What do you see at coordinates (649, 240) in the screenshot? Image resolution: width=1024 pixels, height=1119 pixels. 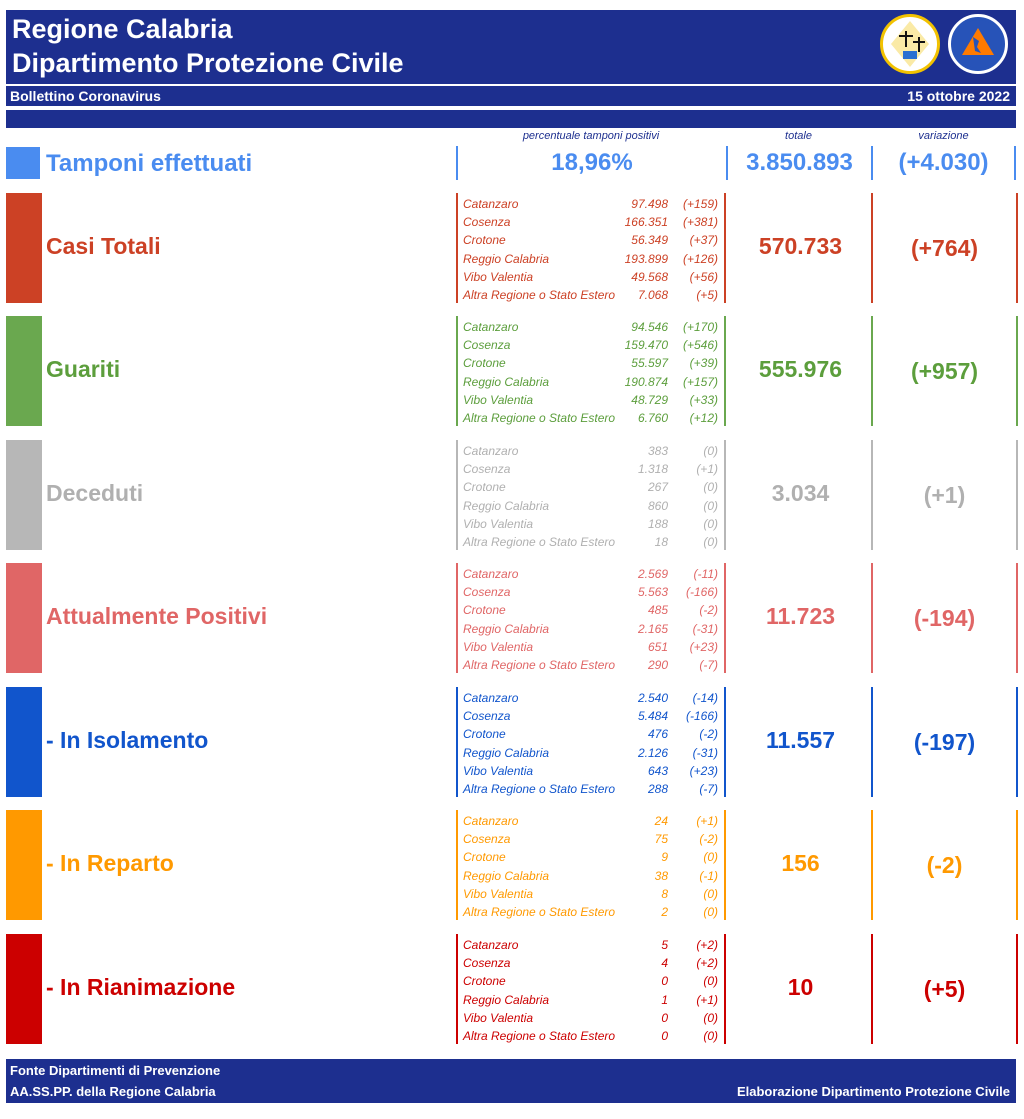 I see `province-value: 56.349` at bounding box center [649, 240].